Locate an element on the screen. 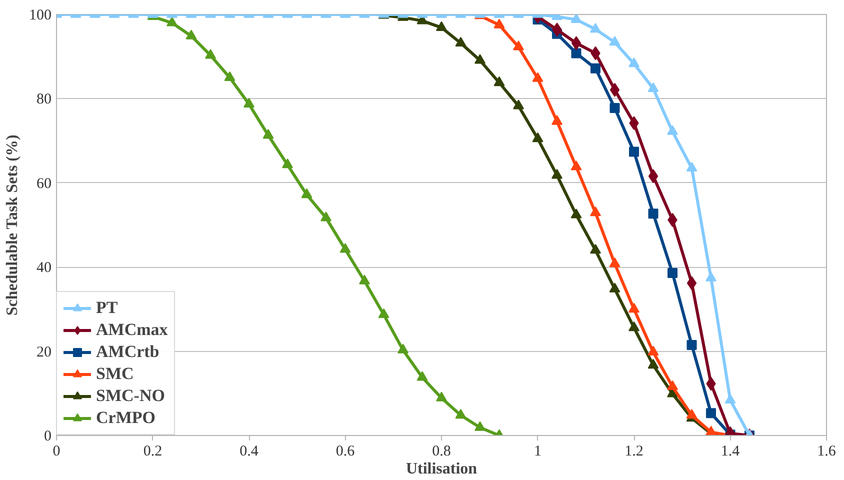 This screenshot has height=480, width=844. legend-label: AMCmax is located at coordinates (132, 330).